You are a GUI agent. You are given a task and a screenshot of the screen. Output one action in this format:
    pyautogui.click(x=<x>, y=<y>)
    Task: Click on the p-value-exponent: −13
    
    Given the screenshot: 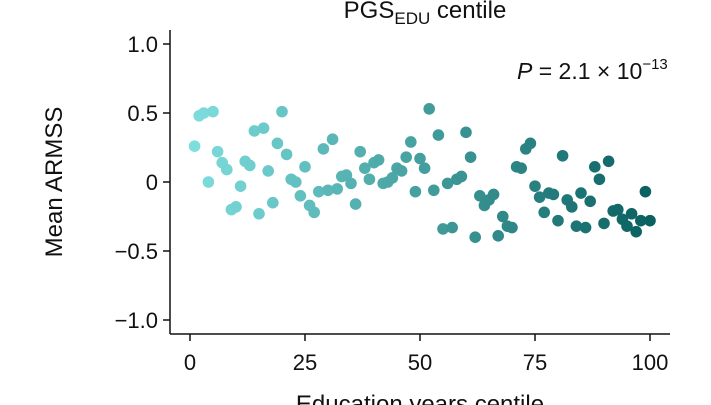 What is the action you would take?
    pyautogui.click(x=654, y=64)
    